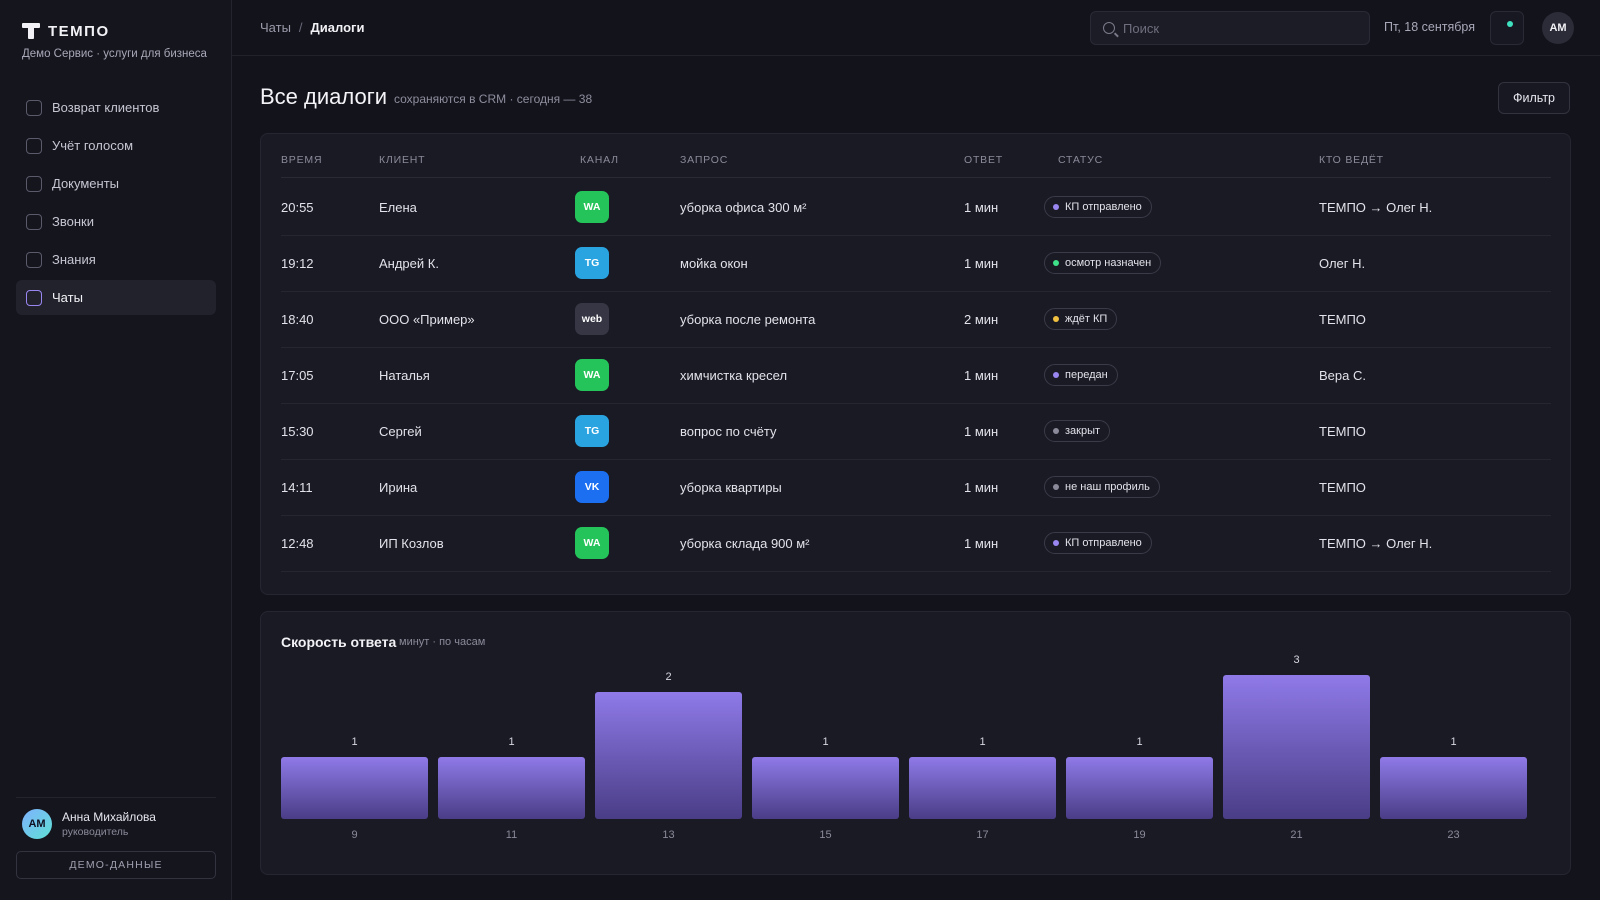 This screenshot has width=1600, height=900. Describe the element at coordinates (312, 27) in the screenshot. I see `breadcrumb: Чаты / Диалоги` at that location.